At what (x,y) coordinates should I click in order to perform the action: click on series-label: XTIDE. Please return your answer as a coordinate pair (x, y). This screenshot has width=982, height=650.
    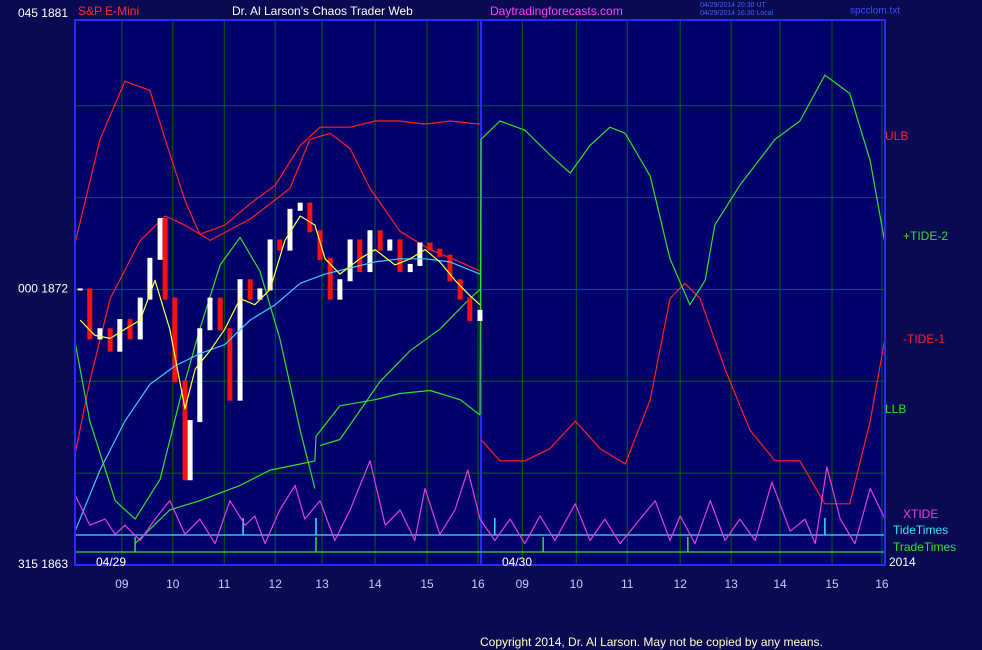
    Looking at the image, I should click on (920, 514).